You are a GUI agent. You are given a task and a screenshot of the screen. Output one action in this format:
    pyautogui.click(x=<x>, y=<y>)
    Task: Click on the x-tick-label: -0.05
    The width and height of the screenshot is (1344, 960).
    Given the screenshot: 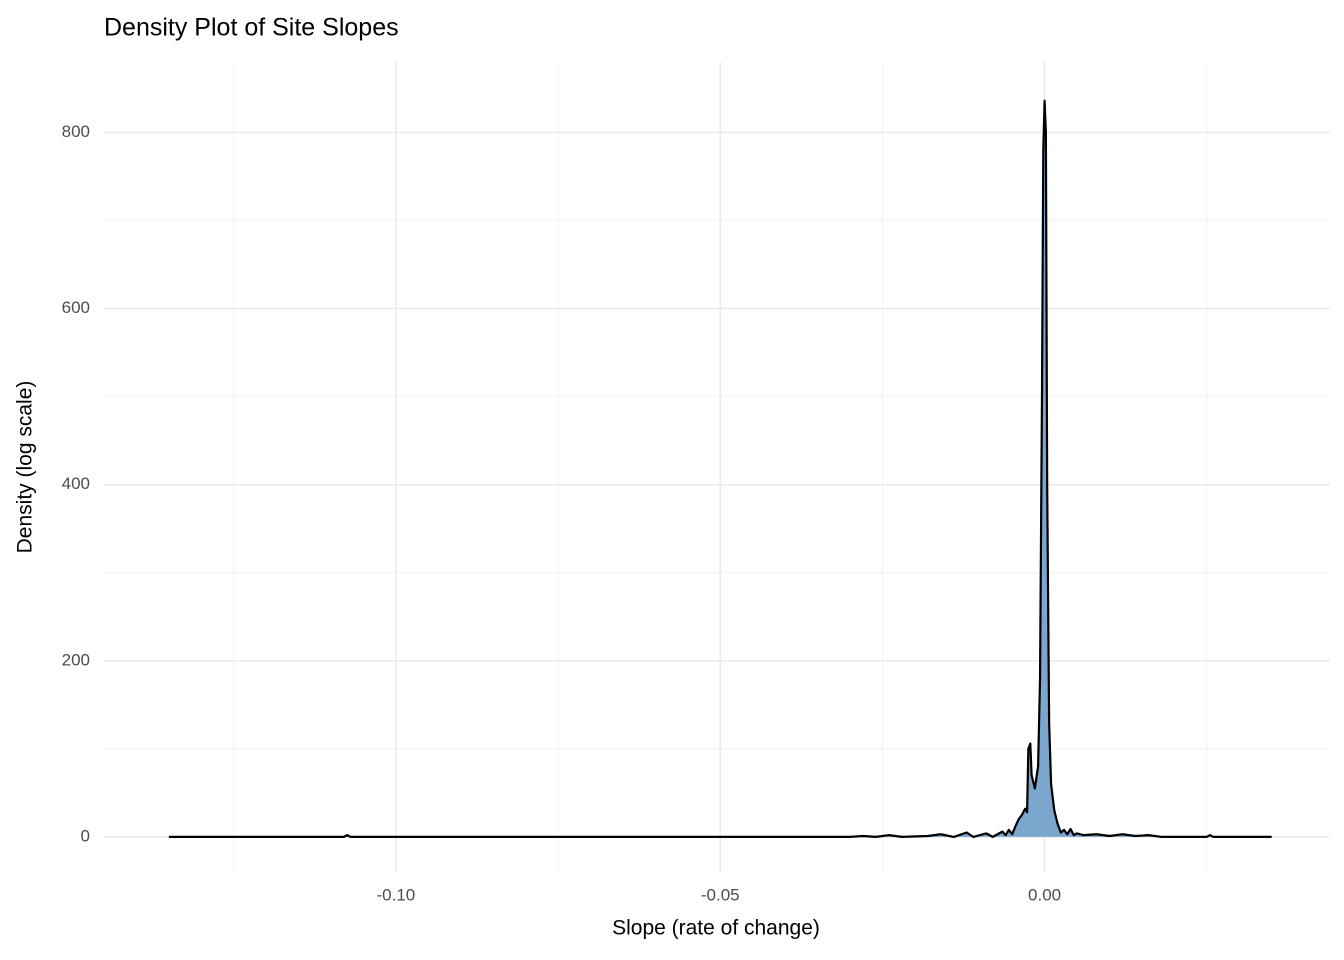 What is the action you would take?
    pyautogui.click(x=720, y=894)
    